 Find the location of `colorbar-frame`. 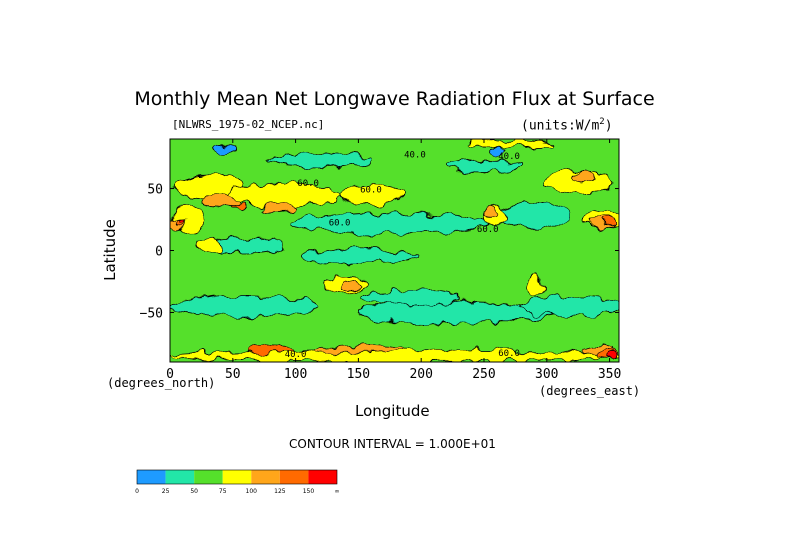

colorbar-frame is located at coordinates (237, 477).